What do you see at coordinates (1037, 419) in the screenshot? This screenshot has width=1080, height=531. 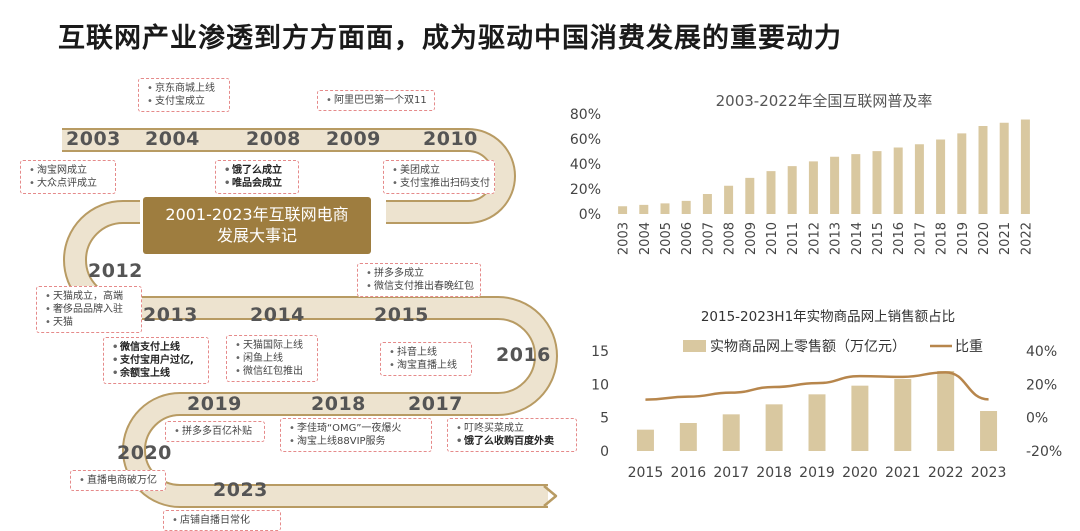 I see `right-y-tick-label: 0%` at bounding box center [1037, 419].